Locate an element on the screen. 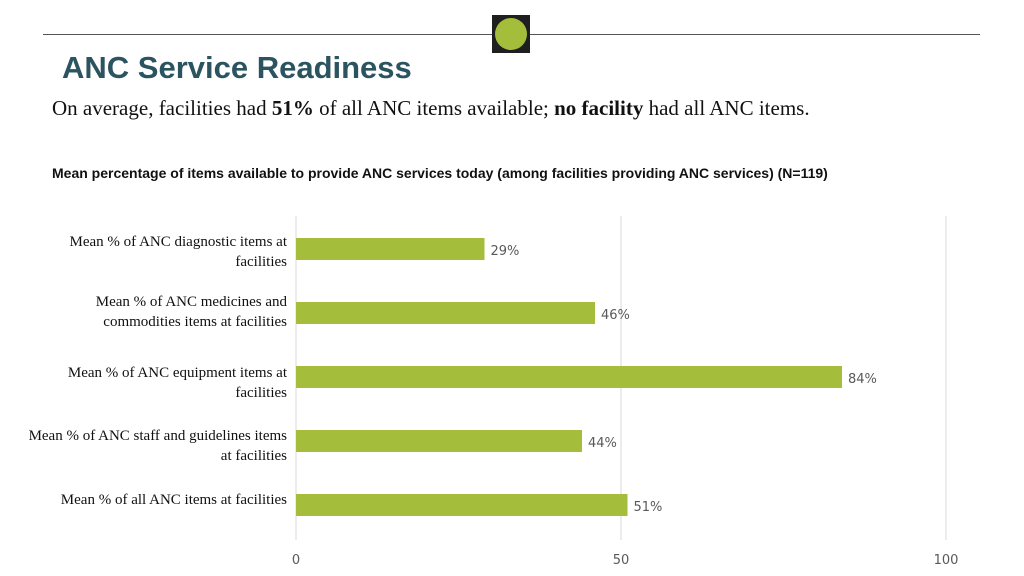  value-label-4: 51% is located at coordinates (648, 507).